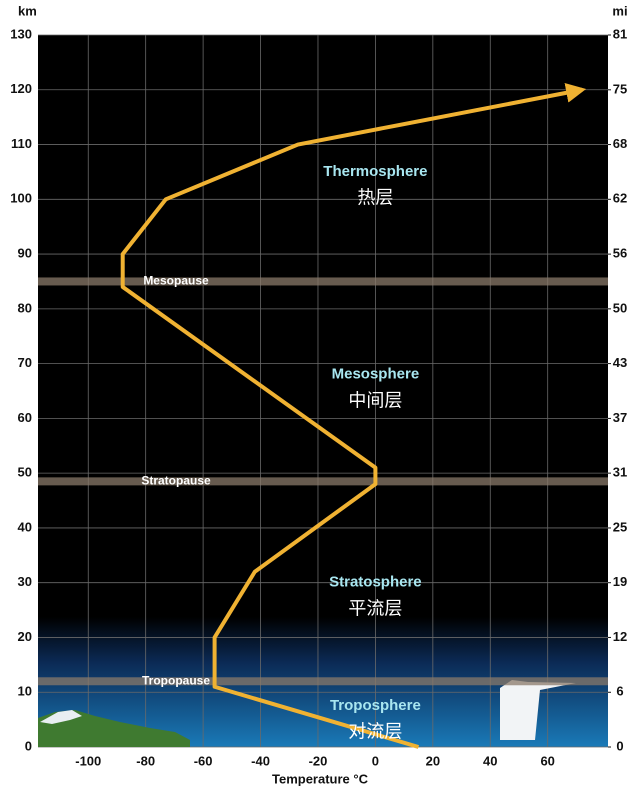  Describe the element at coordinates (176, 281) in the screenshot. I see `pause-label: Mesopause` at that location.